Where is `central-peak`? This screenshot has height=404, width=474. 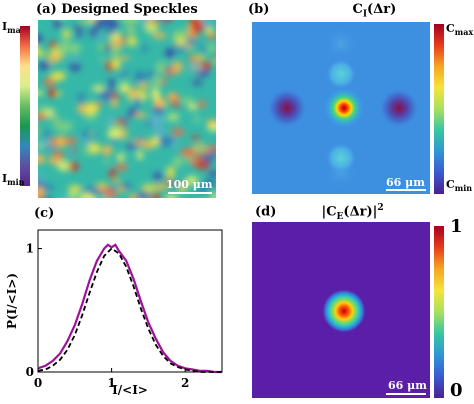 central-peak is located at coordinates (344, 108).